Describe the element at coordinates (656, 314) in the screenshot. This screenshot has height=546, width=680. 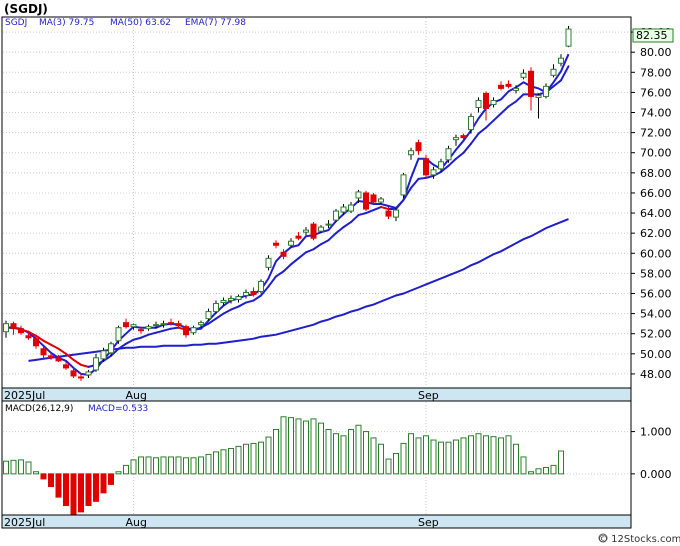
I see `price-tick-label: 54.00` at that location.